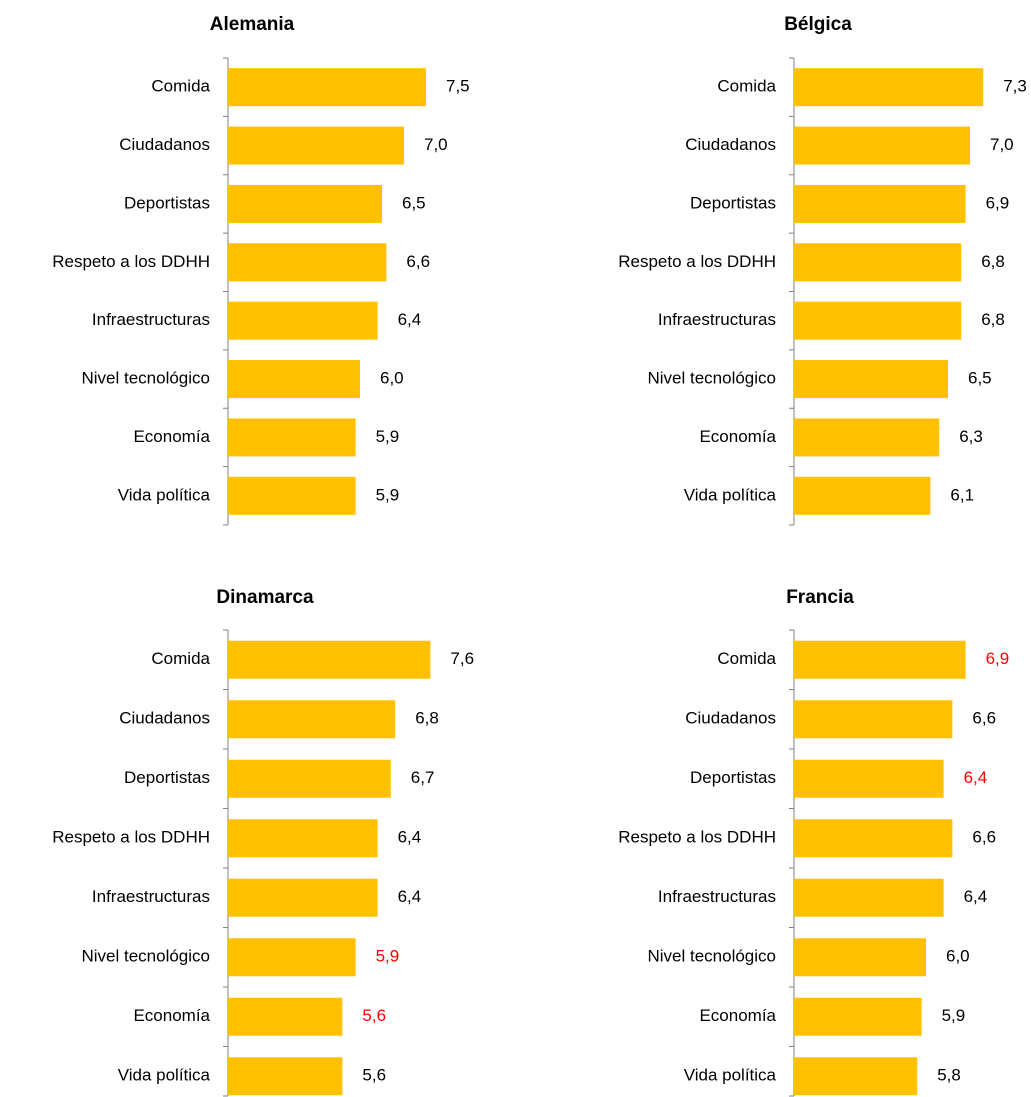 The height and width of the screenshot is (1097, 1031). I want to click on value-label: 6,1, so click(962, 494).